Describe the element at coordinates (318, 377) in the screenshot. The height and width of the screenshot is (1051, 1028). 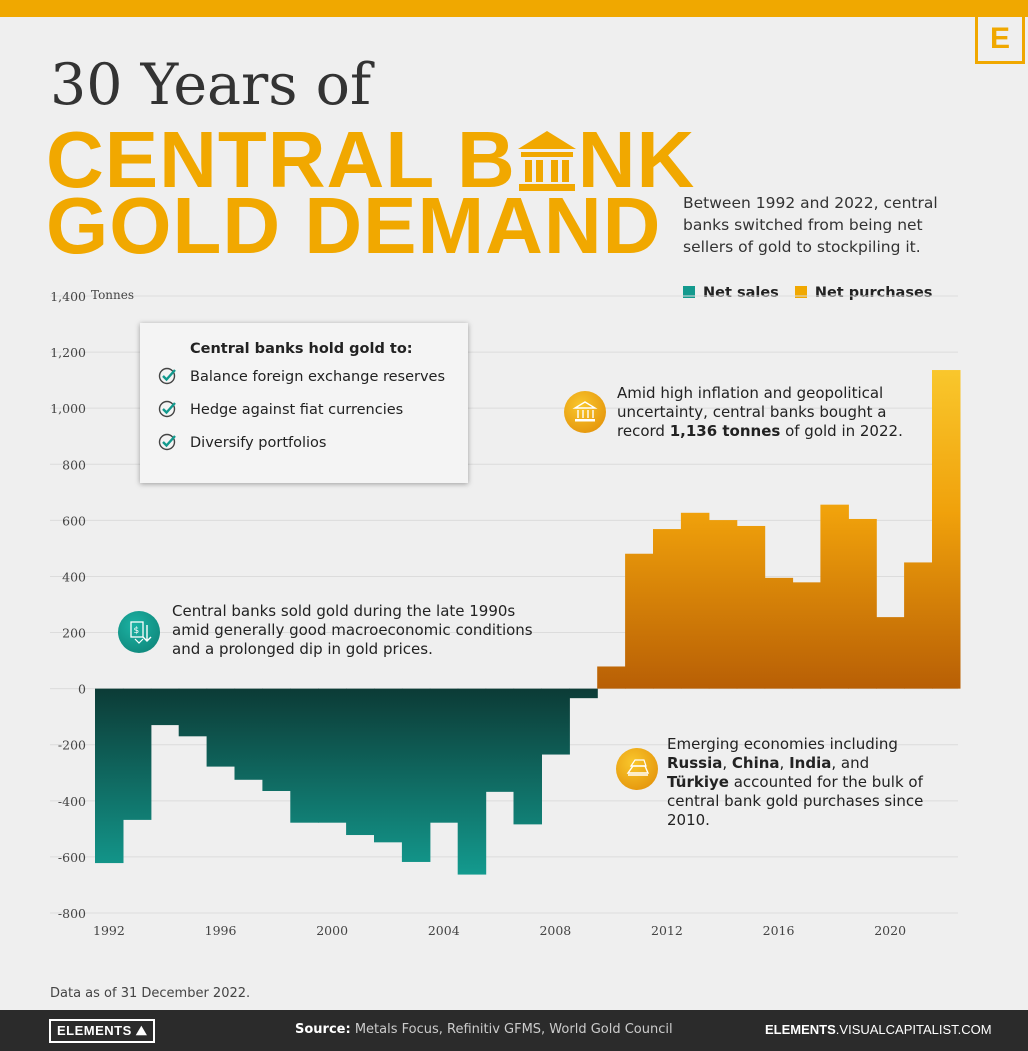
I see `reason-text: Balance foreign exchange reserves` at that location.